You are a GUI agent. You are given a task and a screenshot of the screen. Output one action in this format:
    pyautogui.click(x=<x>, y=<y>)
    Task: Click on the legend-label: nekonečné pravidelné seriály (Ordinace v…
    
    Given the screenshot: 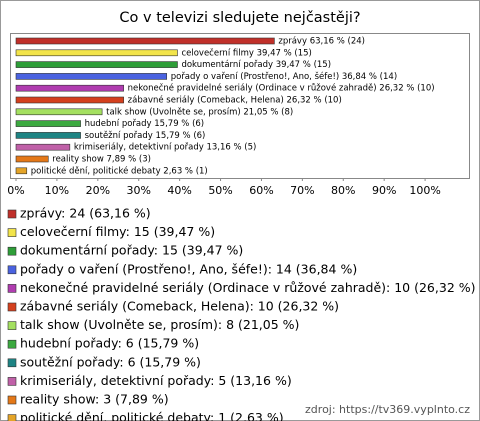 What is the action you would take?
    pyautogui.click(x=248, y=287)
    